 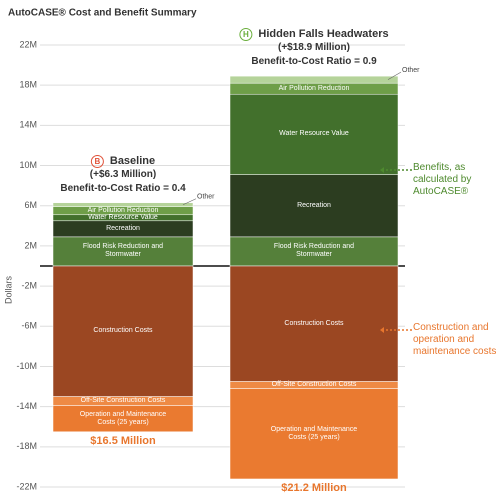 What do you see at coordinates (26, 486) in the screenshot?
I see `y-tick-label: -22M` at bounding box center [26, 486].